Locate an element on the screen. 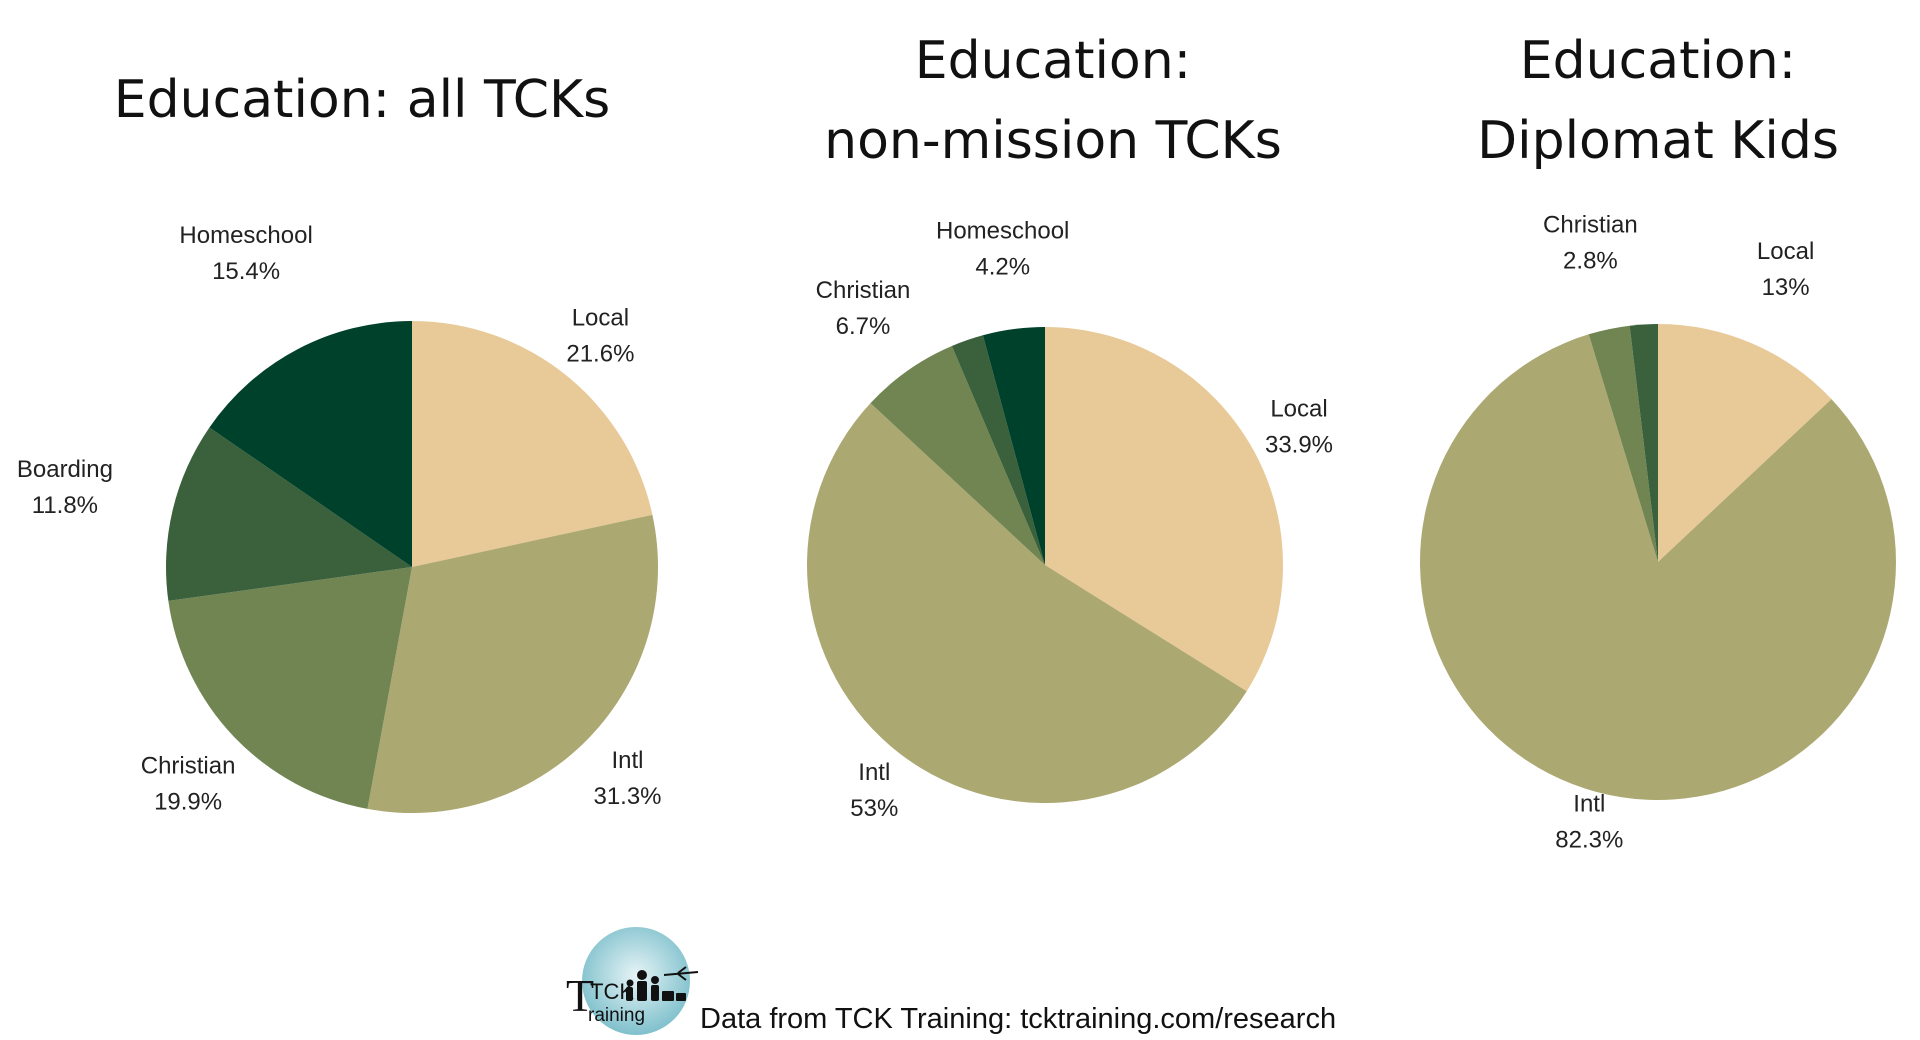  family-silhouette-icon is located at coordinates (656, 985).